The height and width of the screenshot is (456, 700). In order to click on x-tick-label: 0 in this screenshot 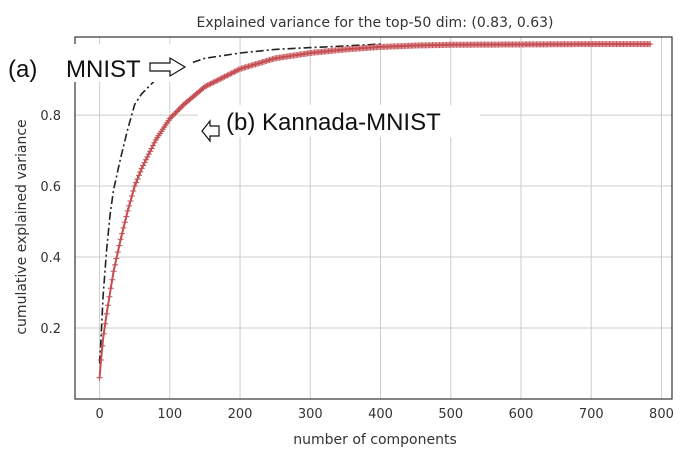, I will do `click(99, 414)`.